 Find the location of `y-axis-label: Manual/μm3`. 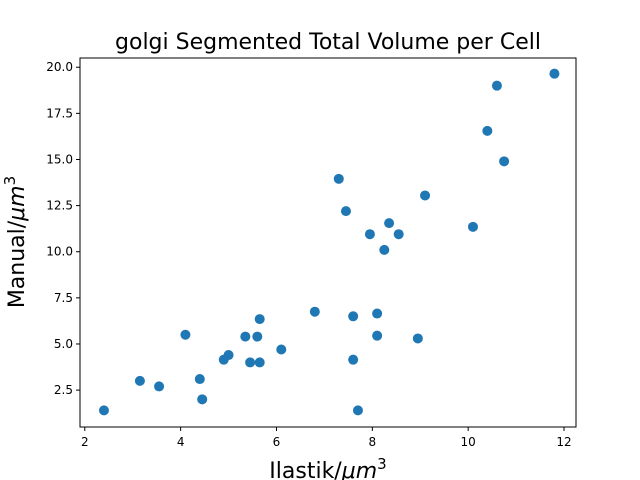

y-axis-label: Manual/μm3 is located at coordinates (15, 242).